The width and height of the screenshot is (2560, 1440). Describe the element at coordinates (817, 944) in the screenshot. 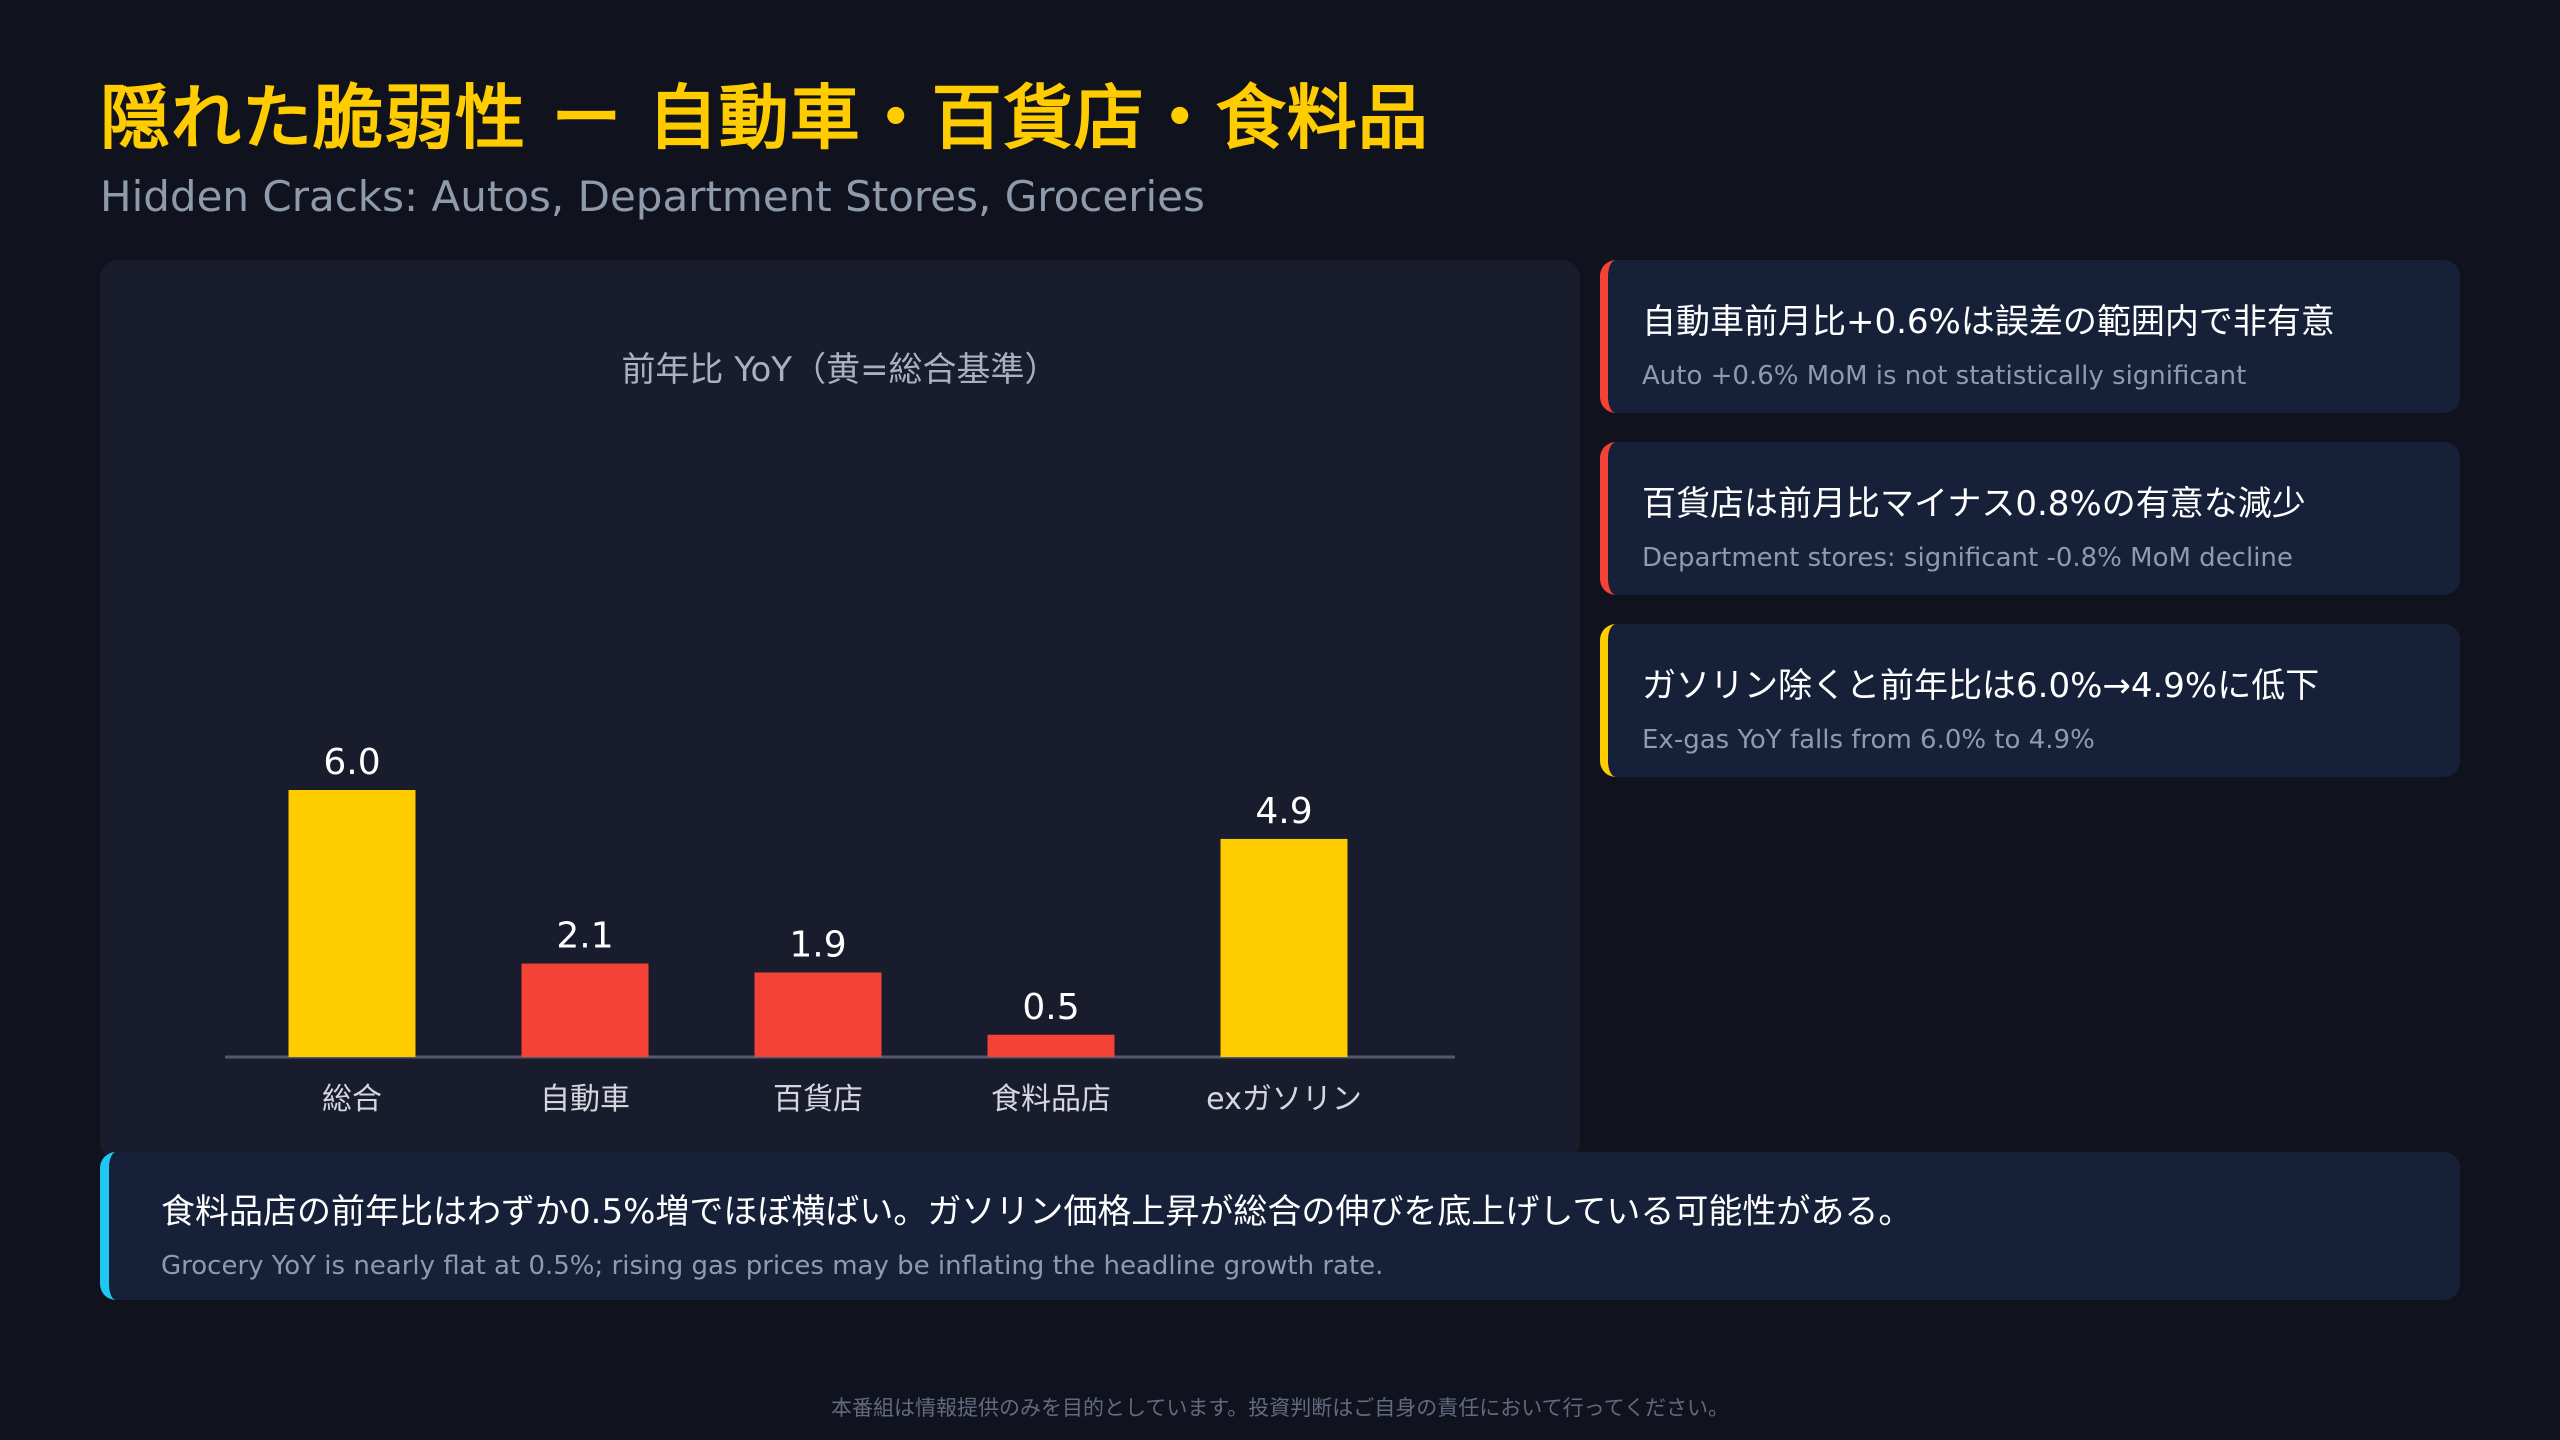

I see `bar-value-label-2: 1.9` at that location.